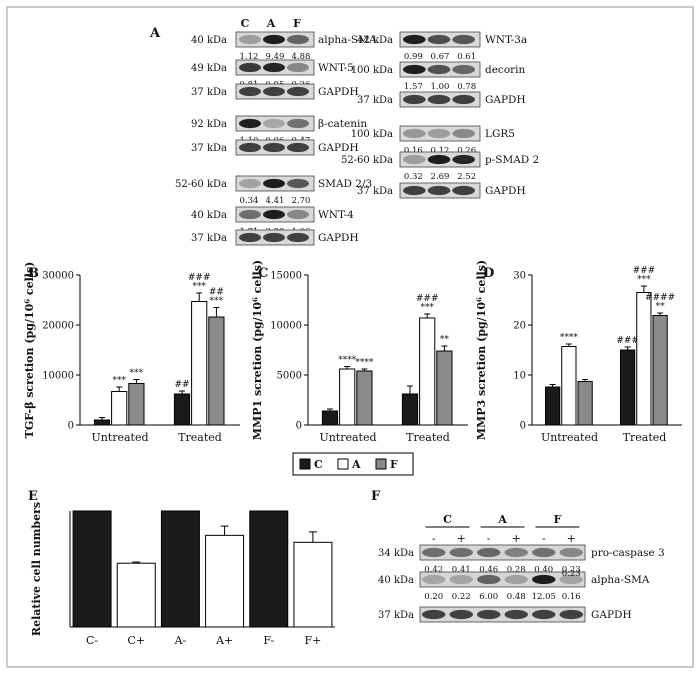 This screenshot has height=674, width=700. Describe the element at coordinates (343, 464) in the screenshot. I see `legend-swatch-a` at that location.